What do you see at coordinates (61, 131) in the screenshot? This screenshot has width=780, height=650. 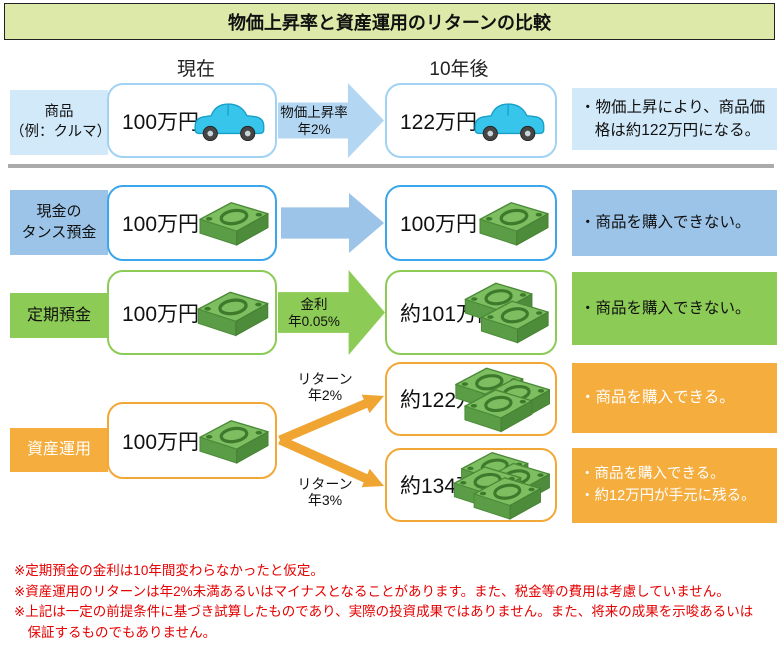 I see `row-label-product-line2: （例：クルマ）` at bounding box center [61, 131].